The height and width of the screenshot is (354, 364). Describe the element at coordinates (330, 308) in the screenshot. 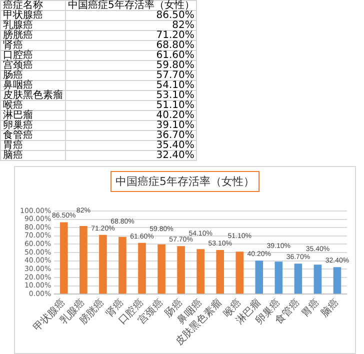

I see `x-tick-label: 脑癌` at that location.